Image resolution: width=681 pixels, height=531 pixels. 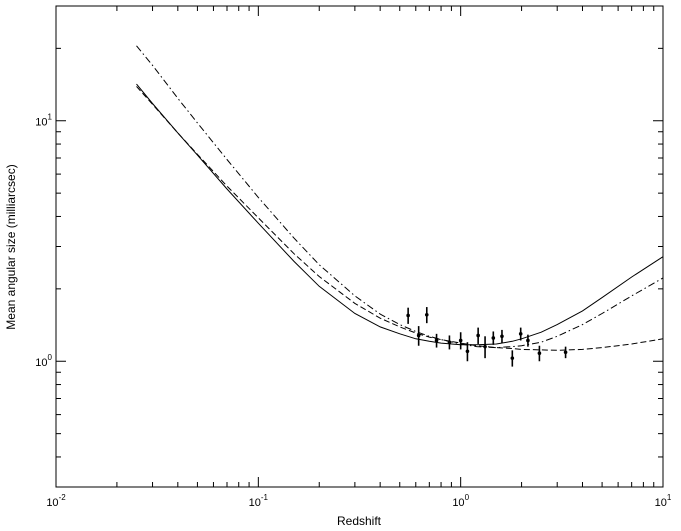 I want to click on x-tick-label: 10⁻¹, so click(x=259, y=501).